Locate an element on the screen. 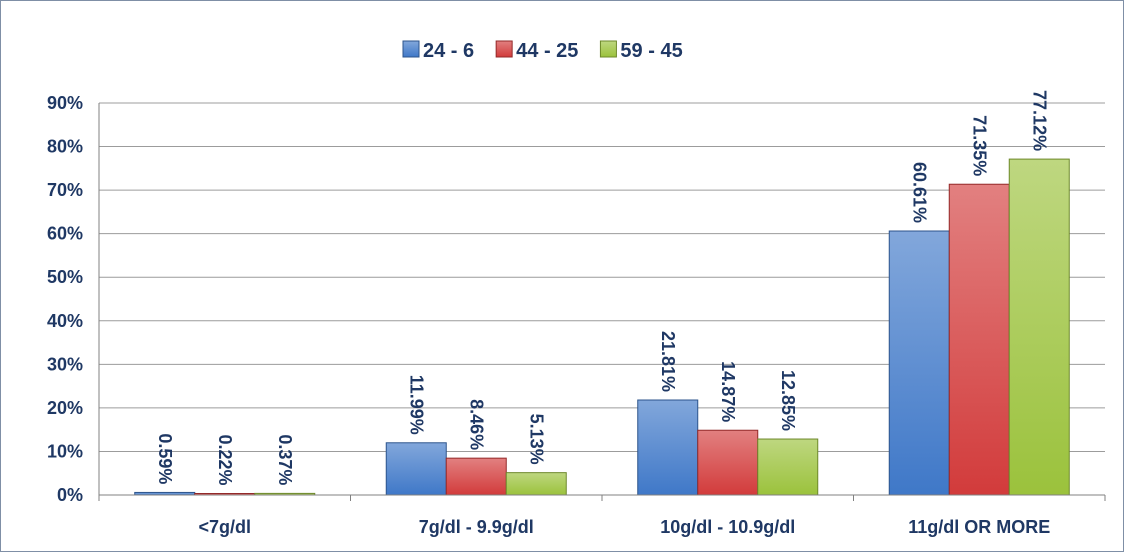 The height and width of the screenshot is (554, 1126). data-label: 71.35% is located at coordinates (979, 145).